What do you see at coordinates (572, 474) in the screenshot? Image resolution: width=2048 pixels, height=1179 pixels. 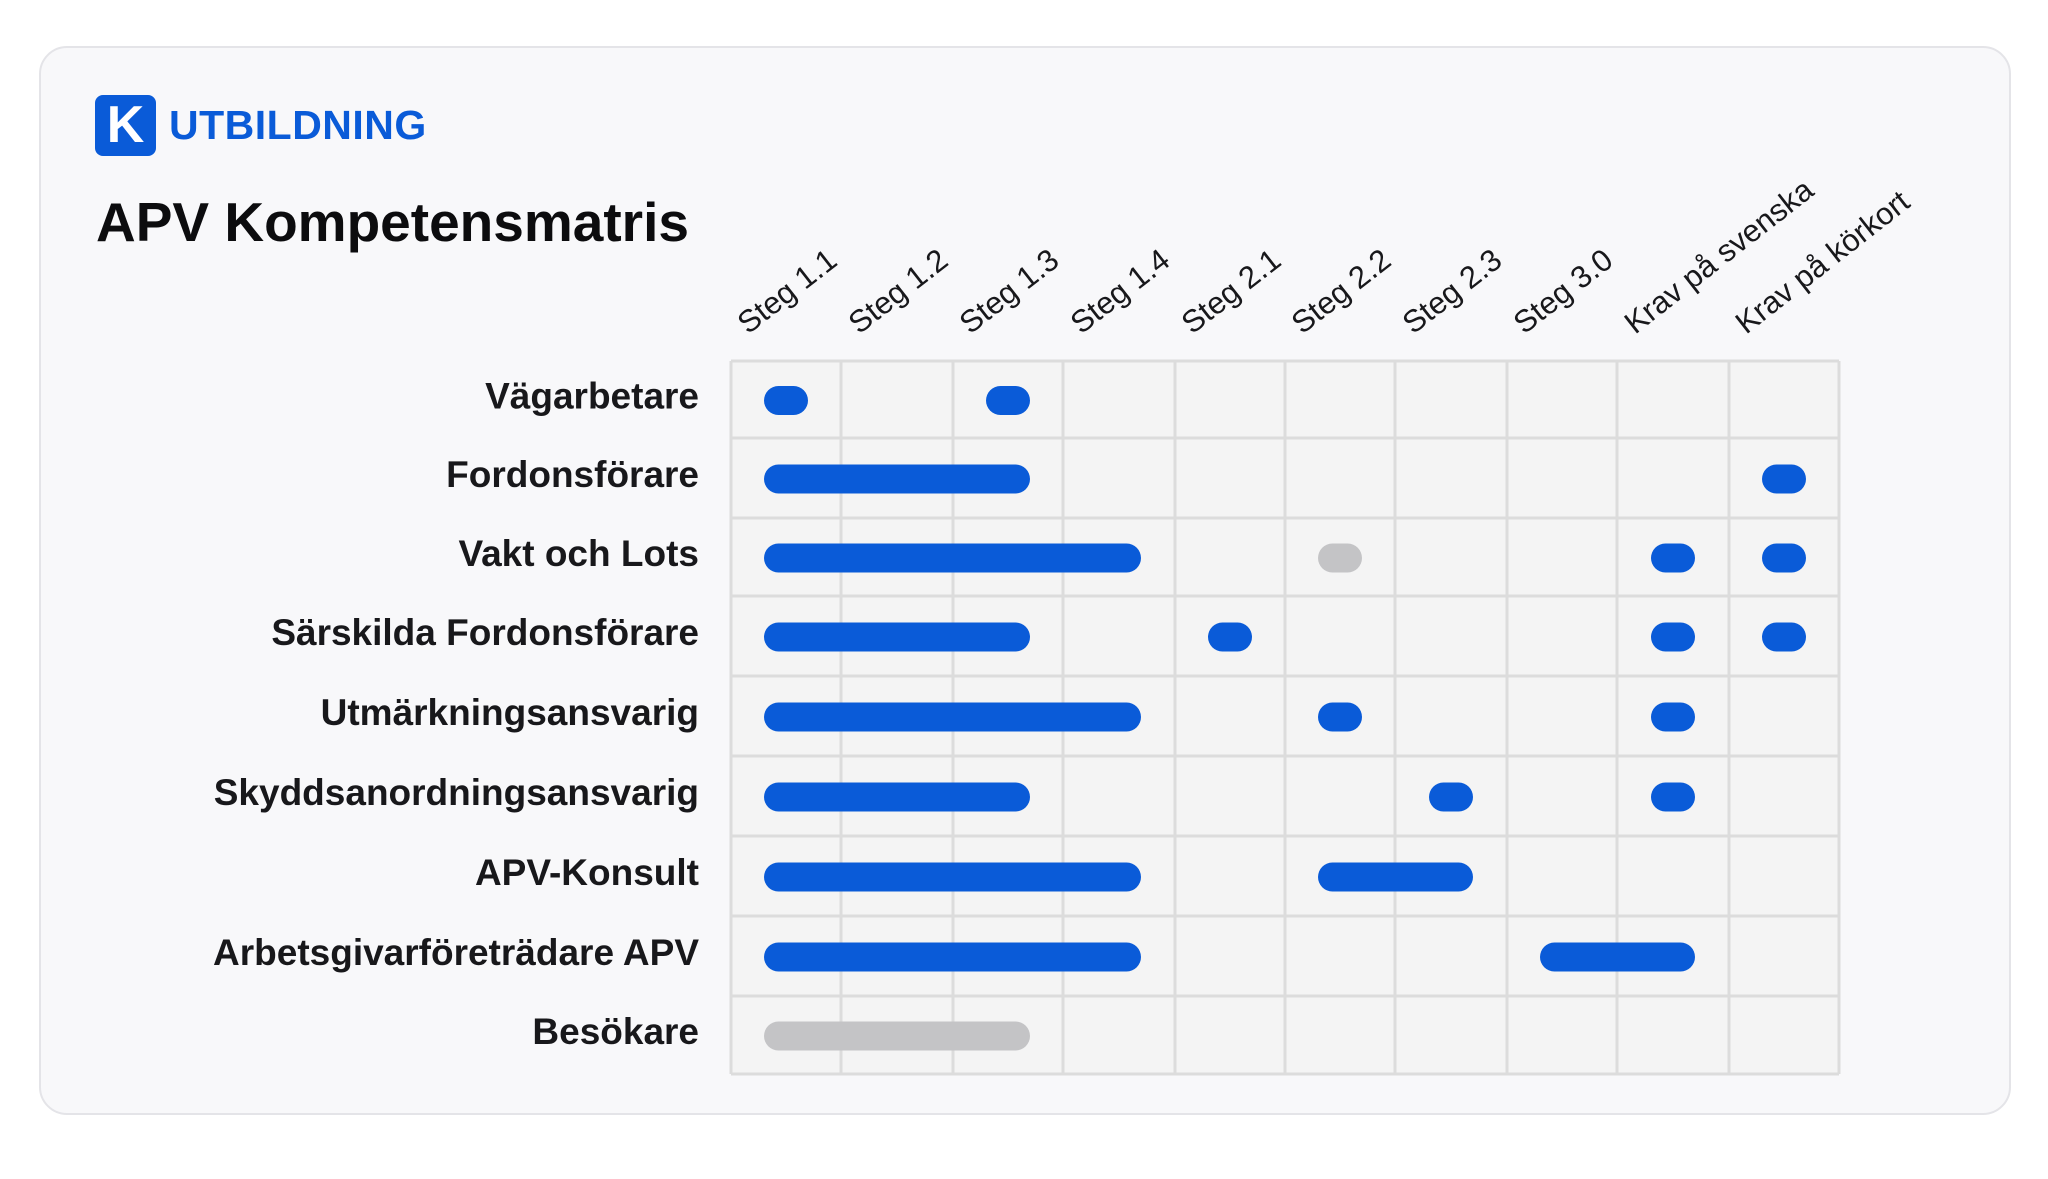 I see `row-label: Fordonsförare` at bounding box center [572, 474].